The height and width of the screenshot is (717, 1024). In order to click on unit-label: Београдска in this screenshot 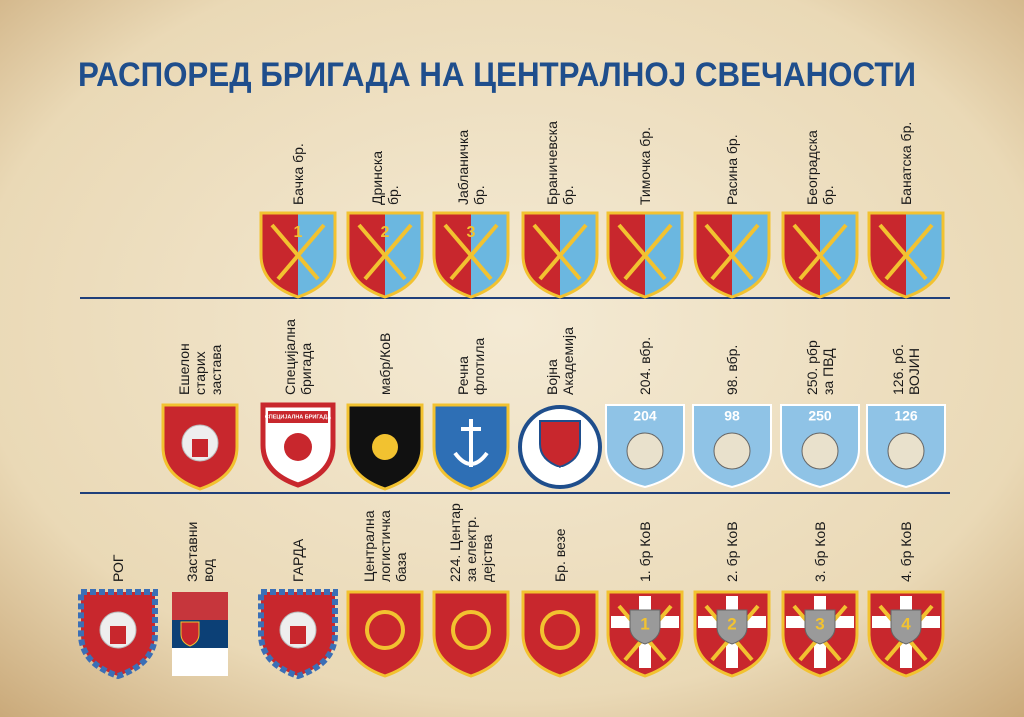, I will do `click(812, 167)`.